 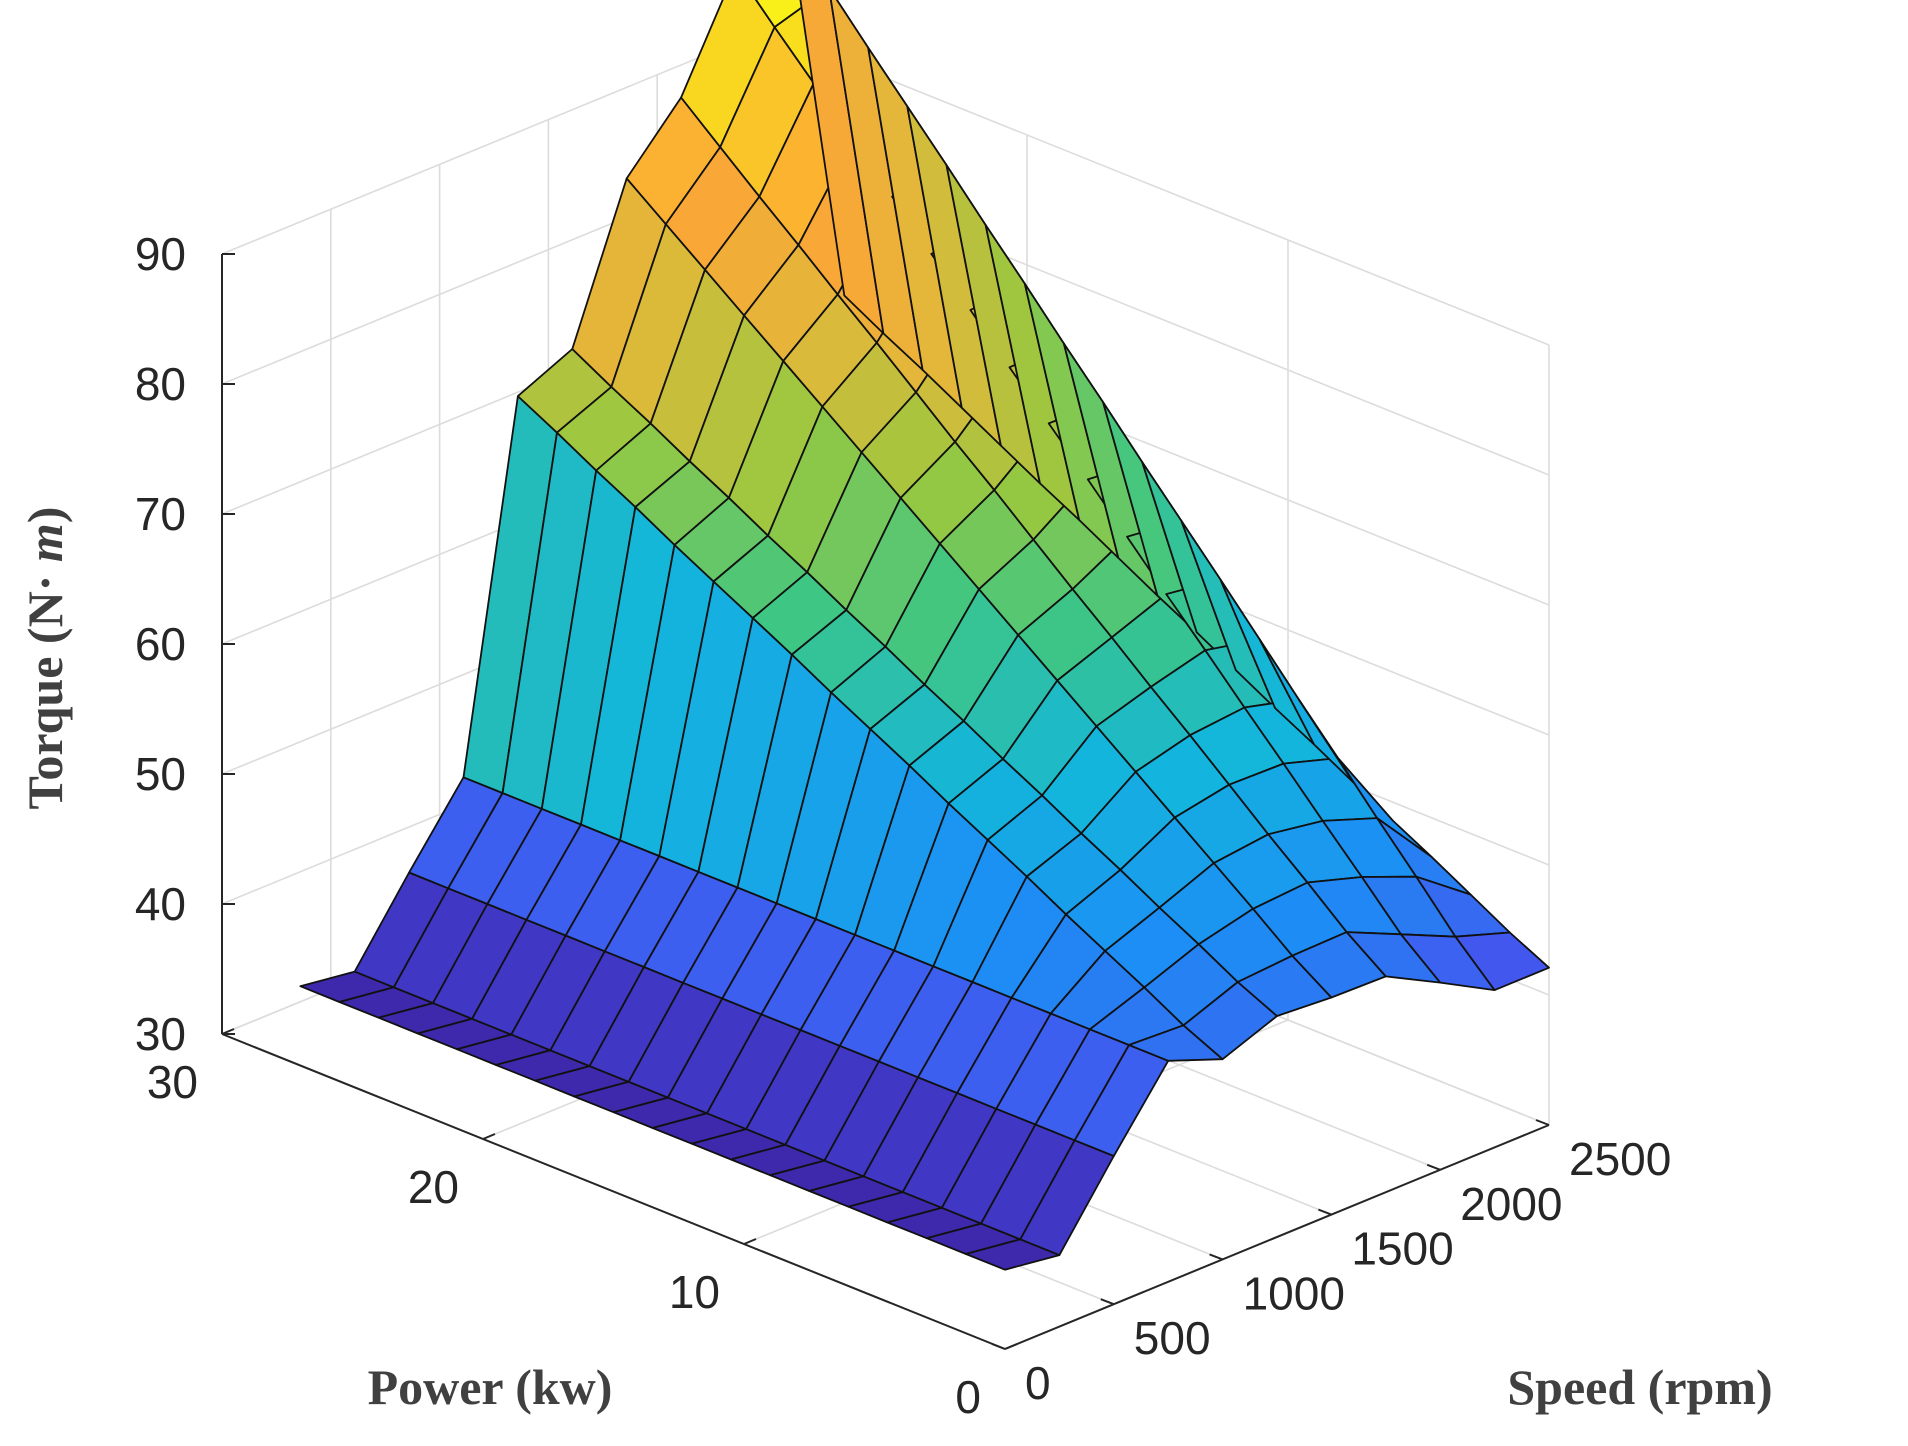 I want to click on power-tick-label: 0, so click(x=968, y=1397).